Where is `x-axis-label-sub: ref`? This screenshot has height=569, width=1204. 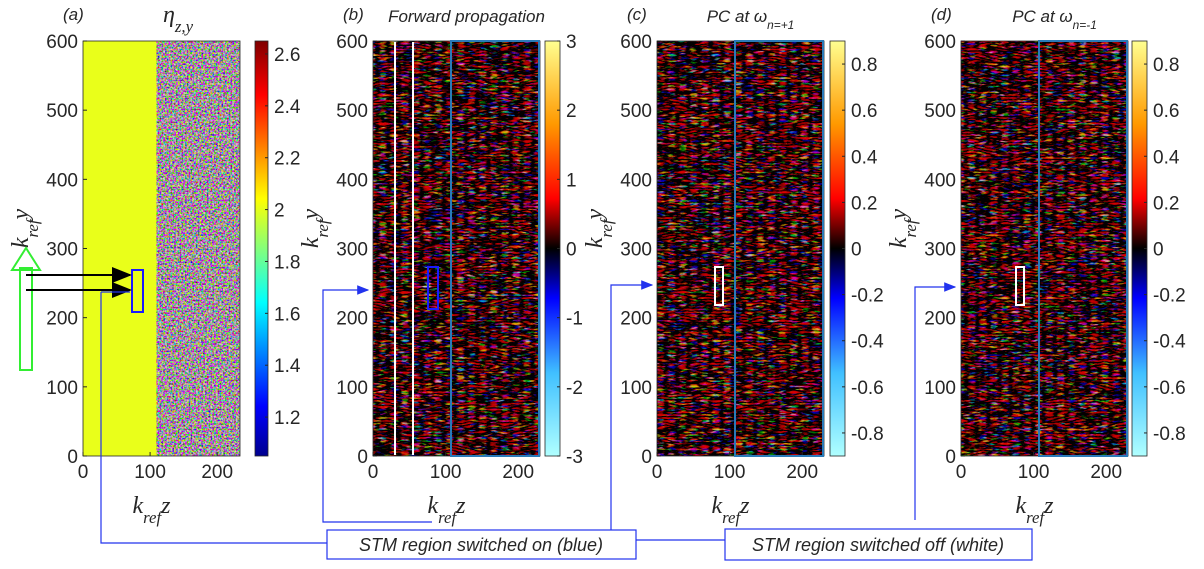
x-axis-label-sub: ref is located at coordinates (153, 517).